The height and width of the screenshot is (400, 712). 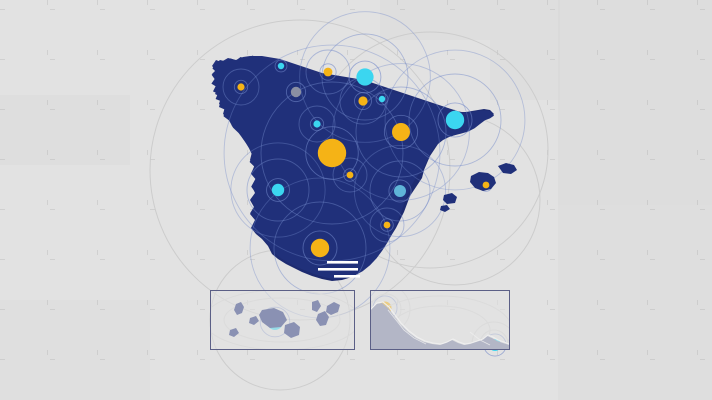 I want to click on terrain-profile-inset, so click(x=440, y=320).